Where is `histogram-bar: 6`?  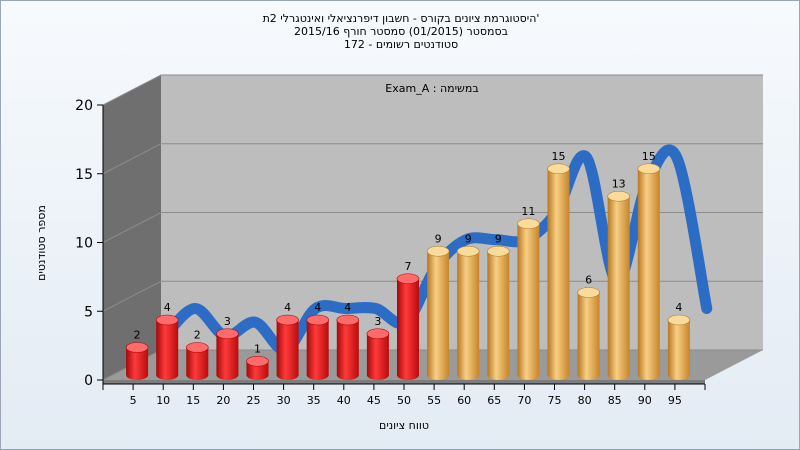 histogram-bar: 6 is located at coordinates (588, 327).